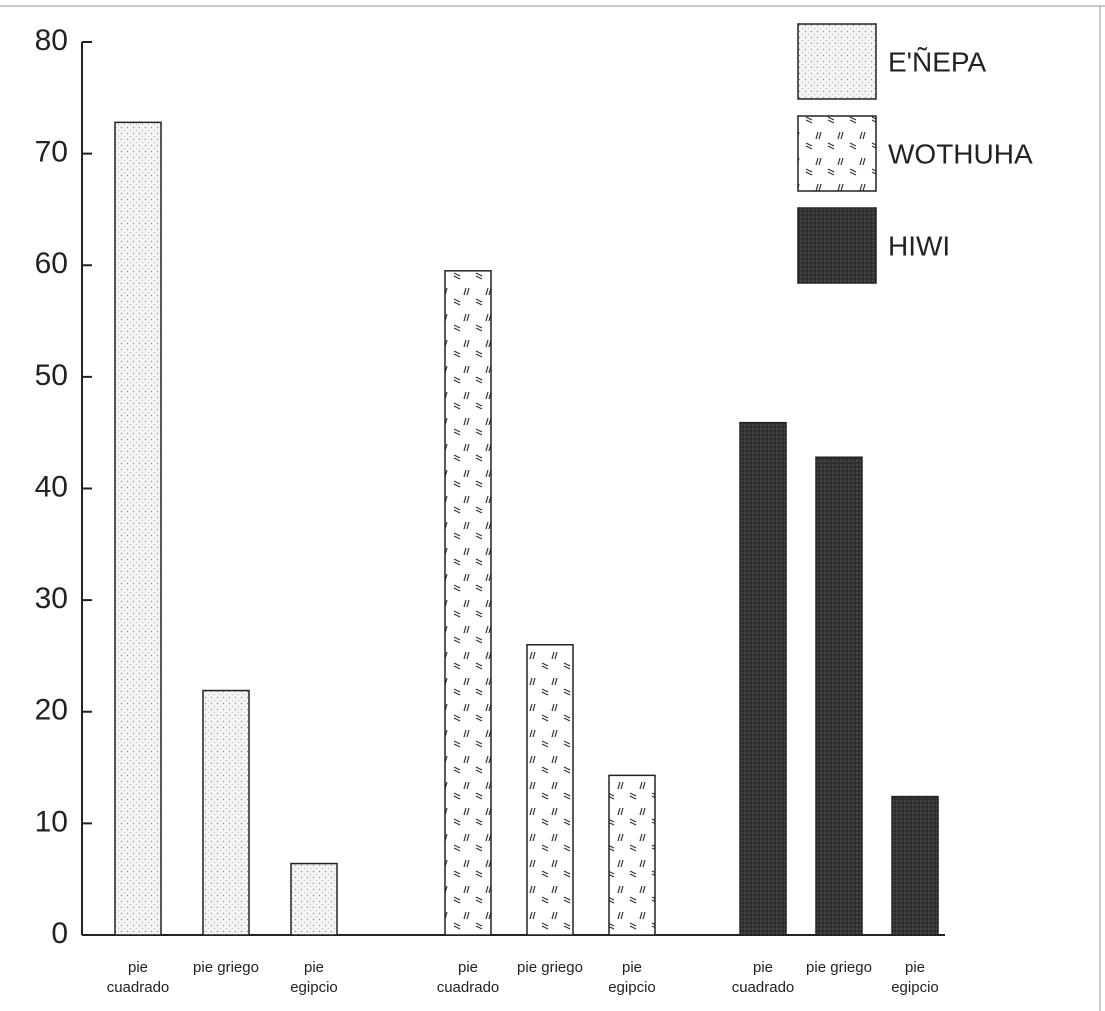 The height and width of the screenshot is (1011, 1105). What do you see at coordinates (937, 61) in the screenshot?
I see `legend-label: E'ÑEPA` at bounding box center [937, 61].